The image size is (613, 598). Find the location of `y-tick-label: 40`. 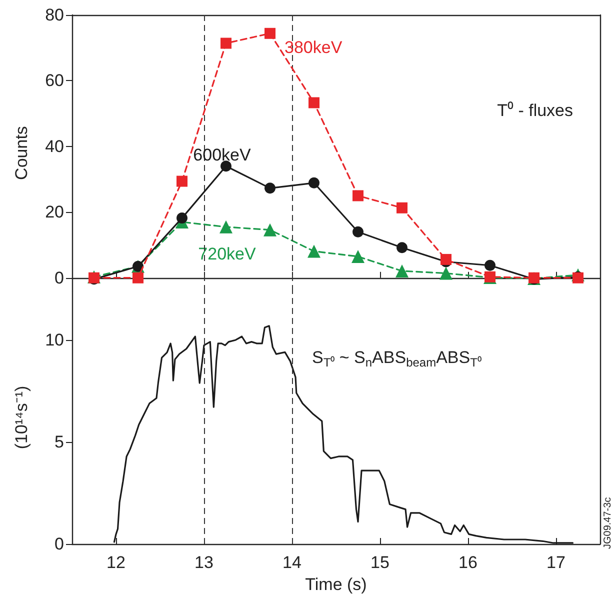

y-tick-label: 40 is located at coordinates (54, 146).